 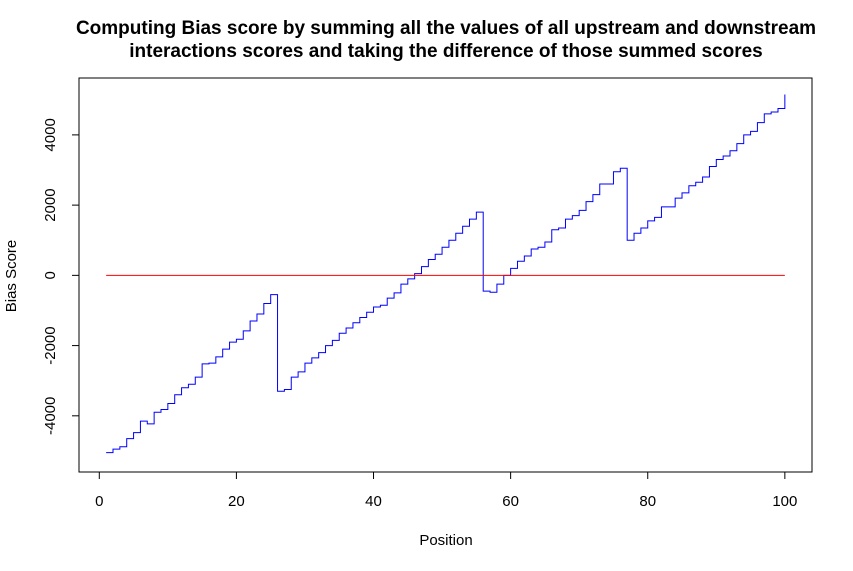 What do you see at coordinates (50, 416) in the screenshot?
I see `y-tick-label: -4000` at bounding box center [50, 416].